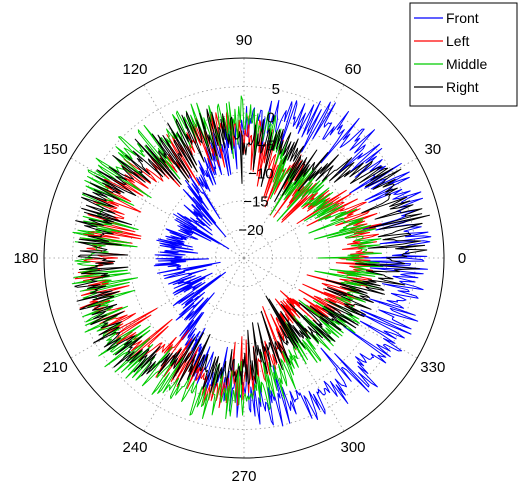  I want to click on angle-tick-label: 210, so click(55, 367).